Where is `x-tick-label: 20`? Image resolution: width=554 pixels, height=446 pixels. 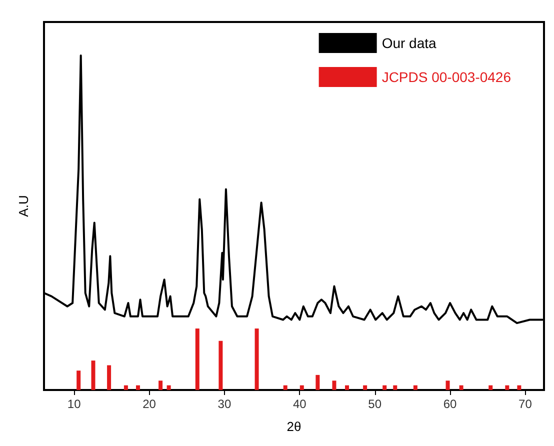
x-tick-label: 20 is located at coordinates (149, 404).